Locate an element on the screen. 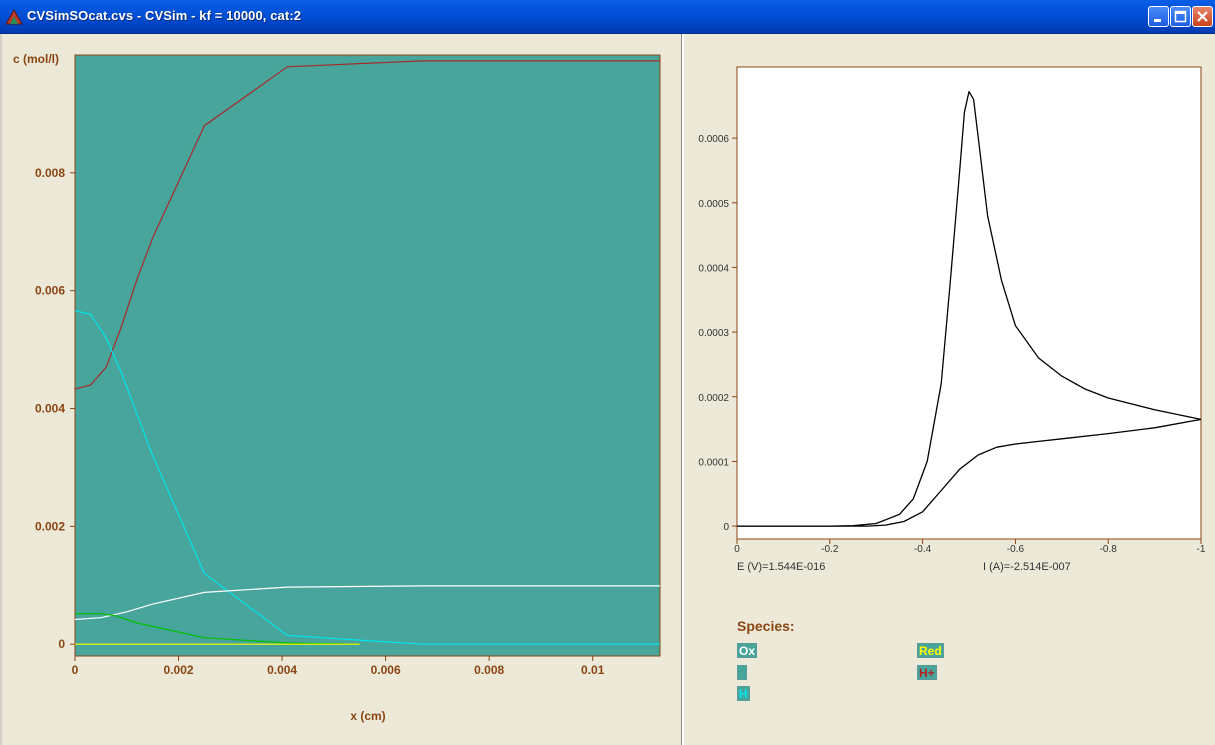 The image size is (1215, 745). close-icon is located at coordinates (1202, 16).